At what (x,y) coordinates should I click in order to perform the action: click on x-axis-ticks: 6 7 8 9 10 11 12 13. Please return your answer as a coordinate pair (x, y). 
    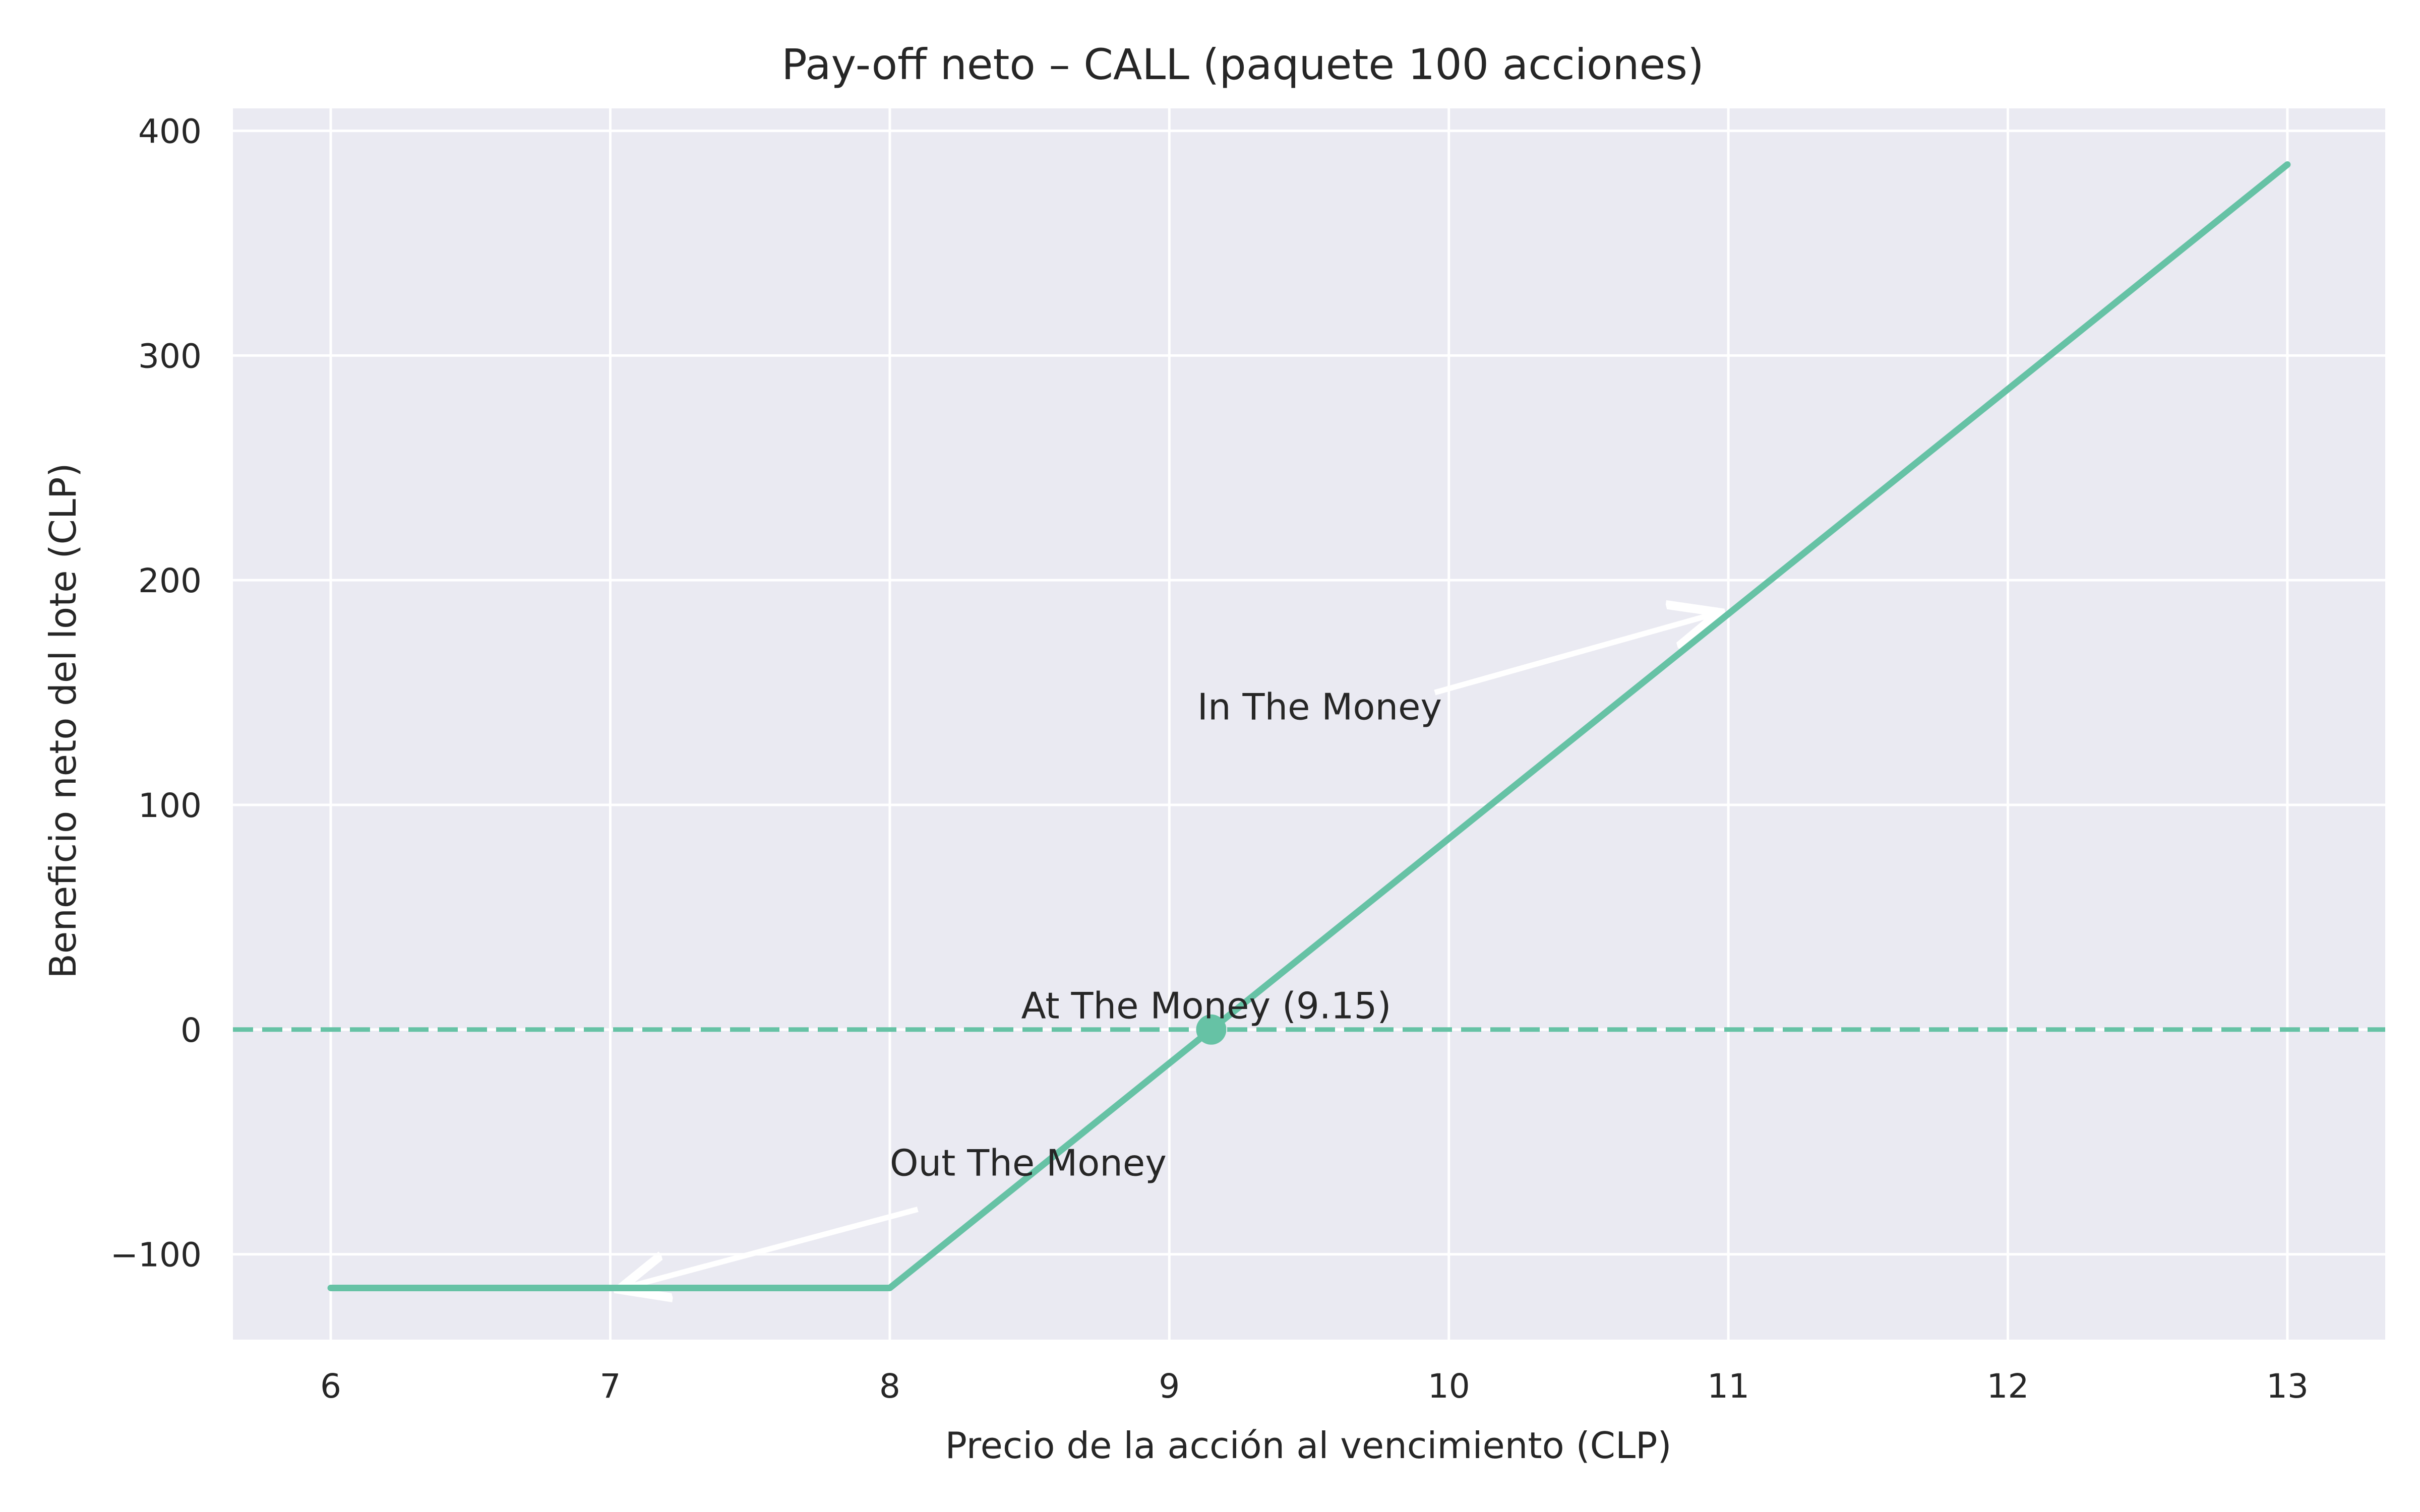
    Looking at the image, I should click on (1314, 1386).